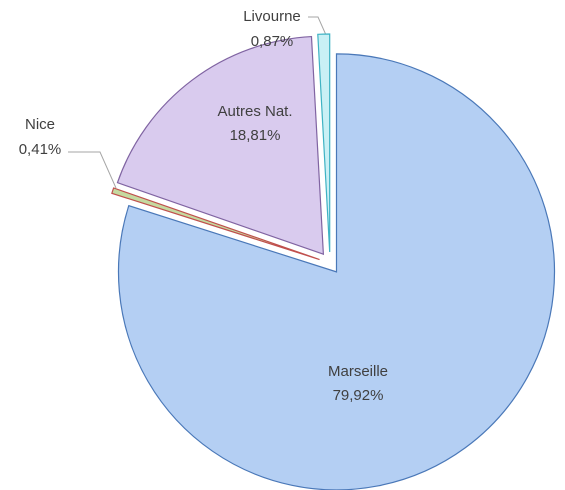 This screenshot has height=490, width=565. What do you see at coordinates (40, 124) in the screenshot?
I see `slice-label: Nice` at bounding box center [40, 124].